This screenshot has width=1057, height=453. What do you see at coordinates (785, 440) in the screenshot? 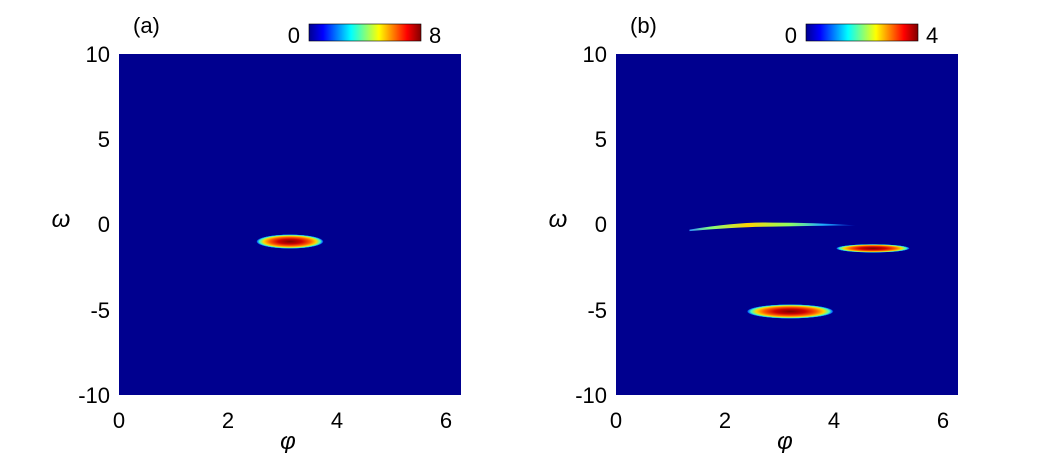
I see `xlabel-b: φ` at bounding box center [785, 440].